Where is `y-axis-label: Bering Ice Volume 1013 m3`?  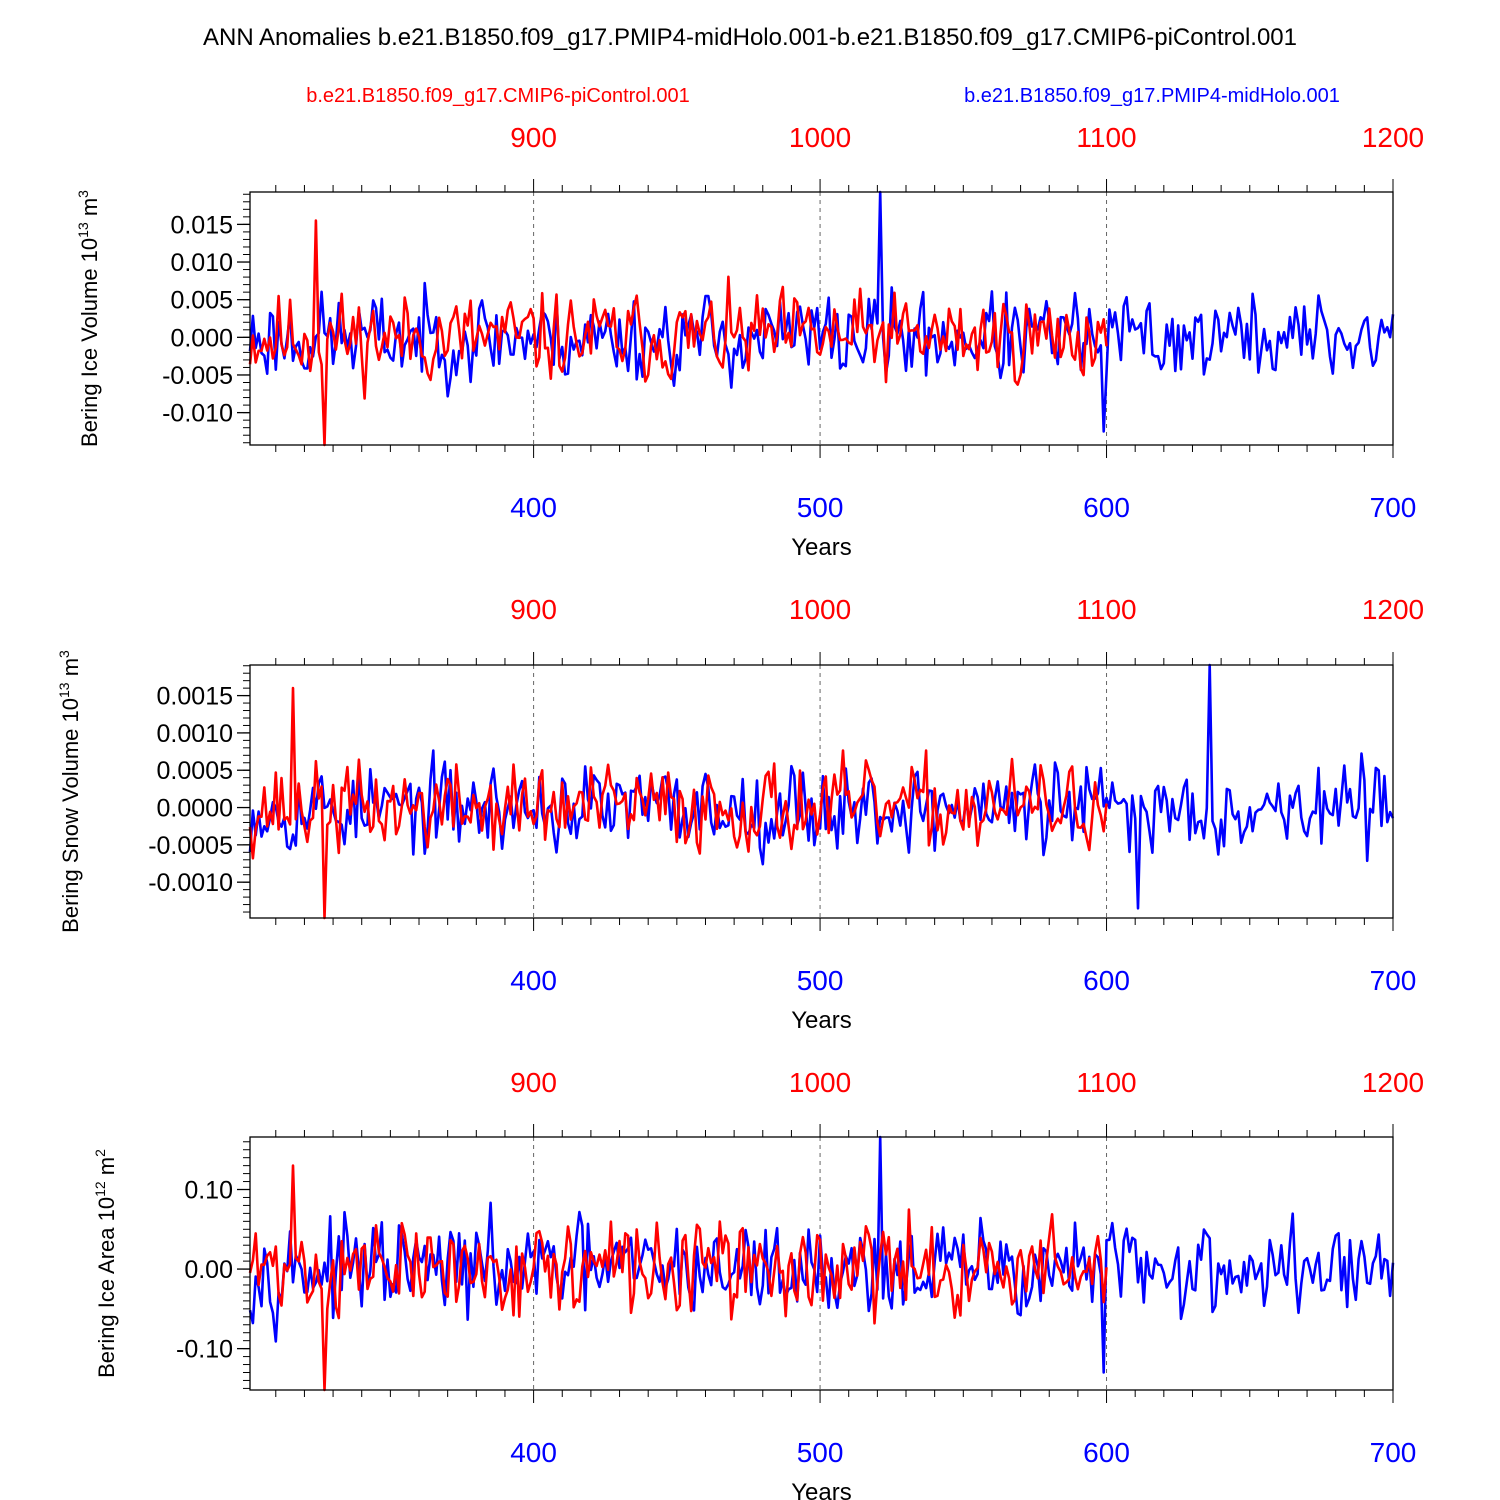
y-axis-label: Bering Ice Volume 1013 m3 is located at coordinates (88, 318).